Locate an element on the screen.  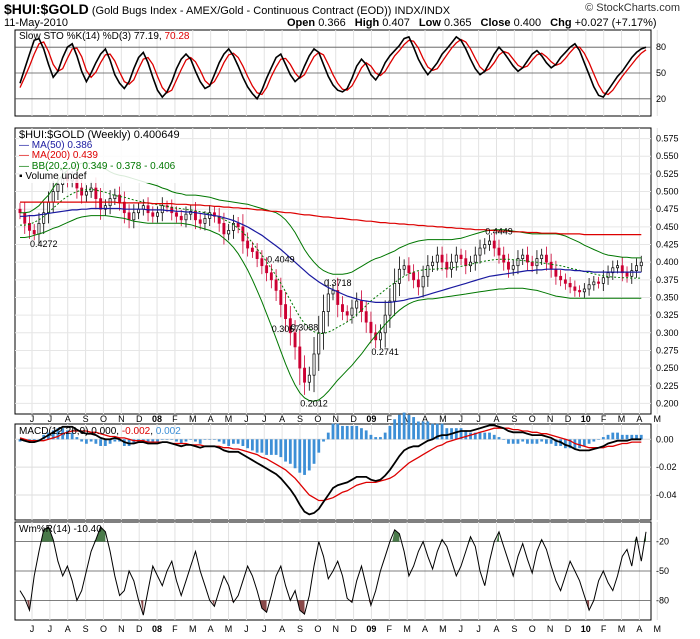
price-y-tick: 0.450 is located at coordinates (667, 227).